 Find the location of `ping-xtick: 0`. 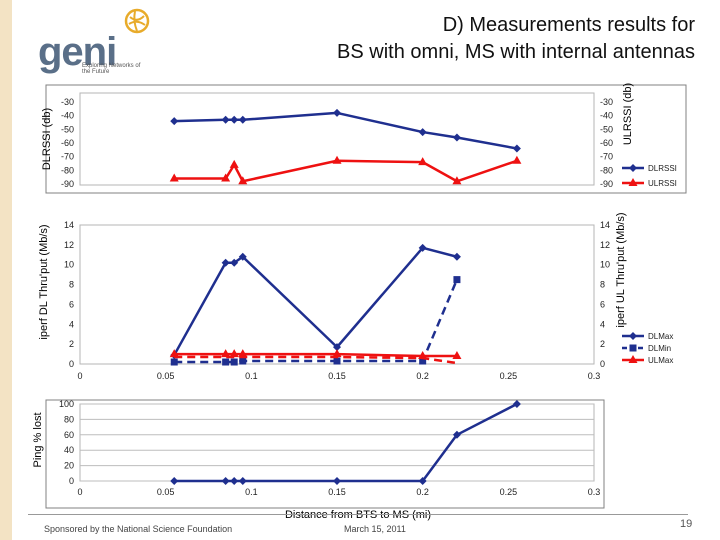

ping-xtick: 0 is located at coordinates (79, 492).